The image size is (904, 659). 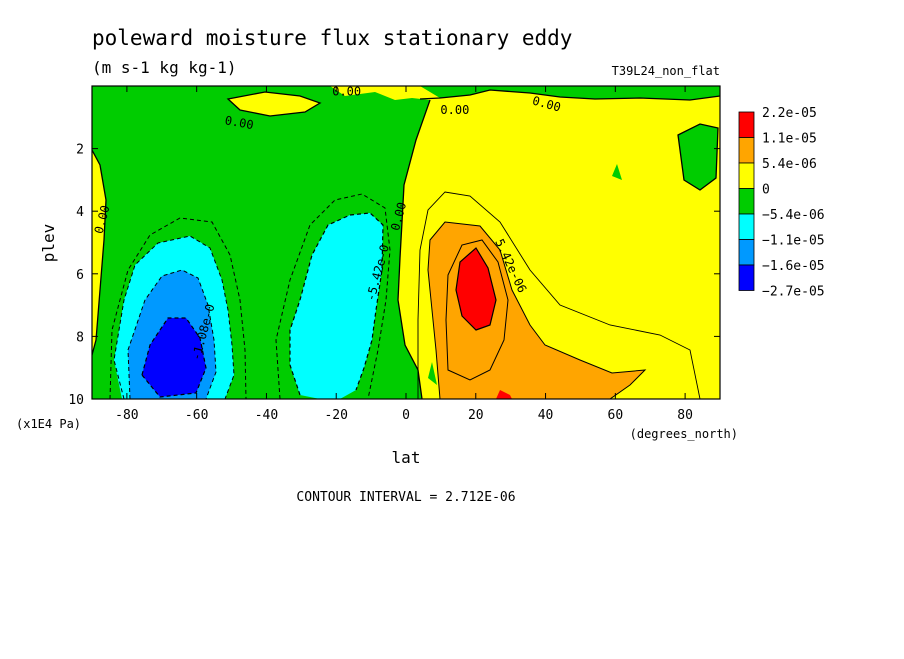 What do you see at coordinates (196, 415) in the screenshot?
I see `x-tick-label: -60` at bounding box center [196, 415].